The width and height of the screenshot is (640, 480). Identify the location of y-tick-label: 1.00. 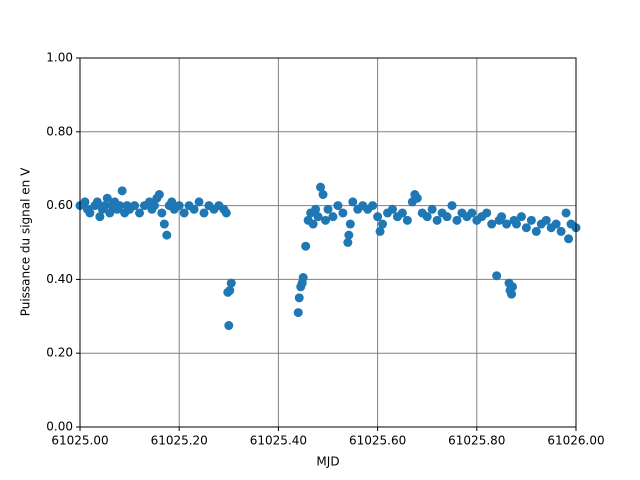
(59, 58).